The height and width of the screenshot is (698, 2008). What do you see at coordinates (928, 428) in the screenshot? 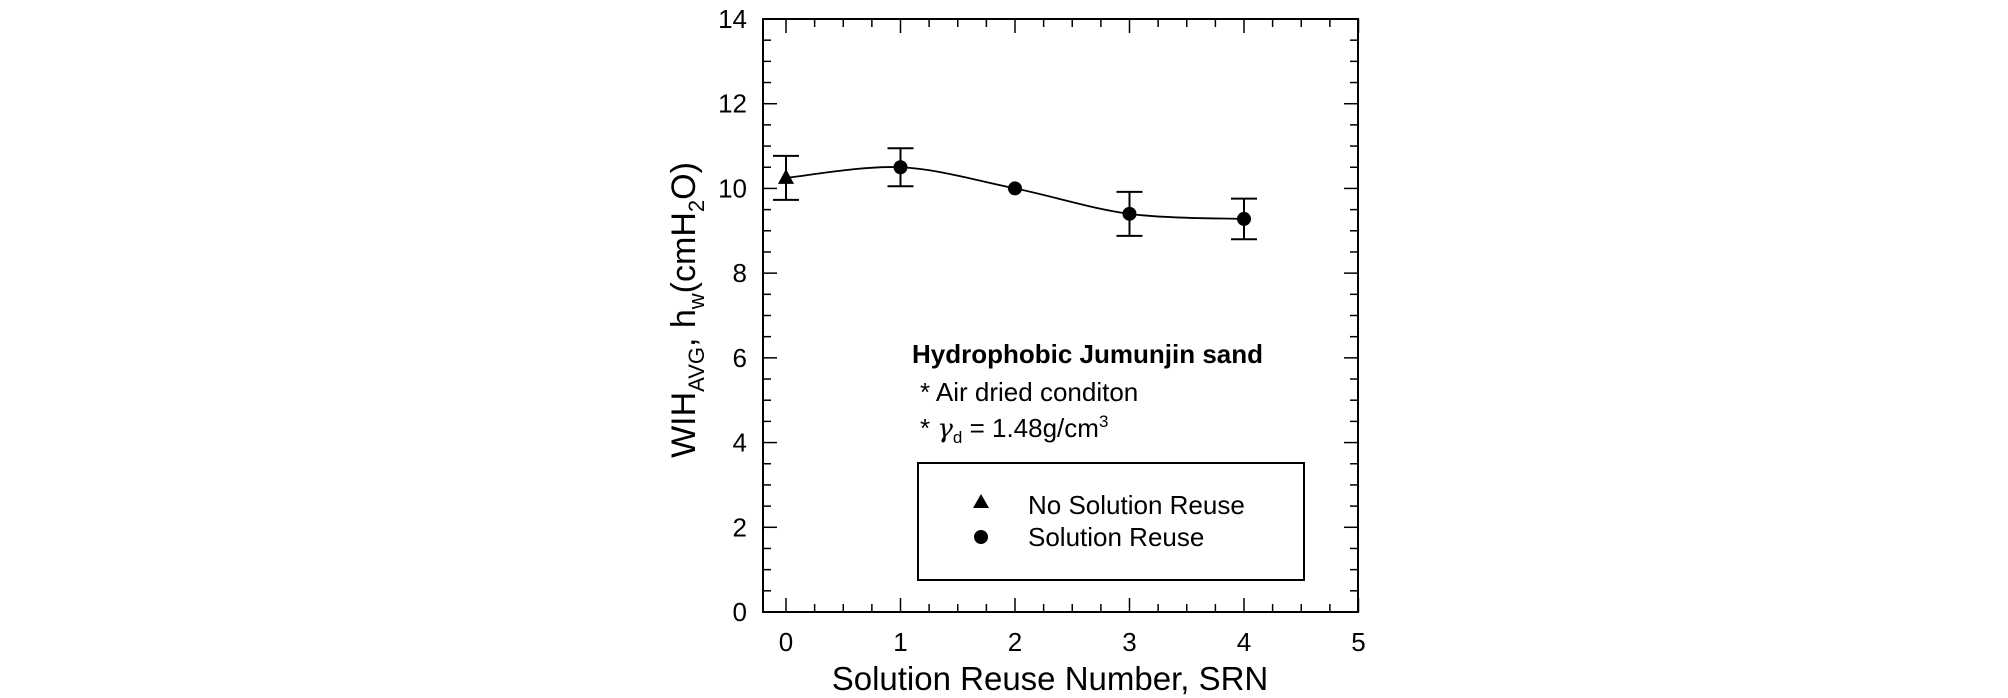
I see `annotation-line-2-prefix: *` at bounding box center [928, 428].